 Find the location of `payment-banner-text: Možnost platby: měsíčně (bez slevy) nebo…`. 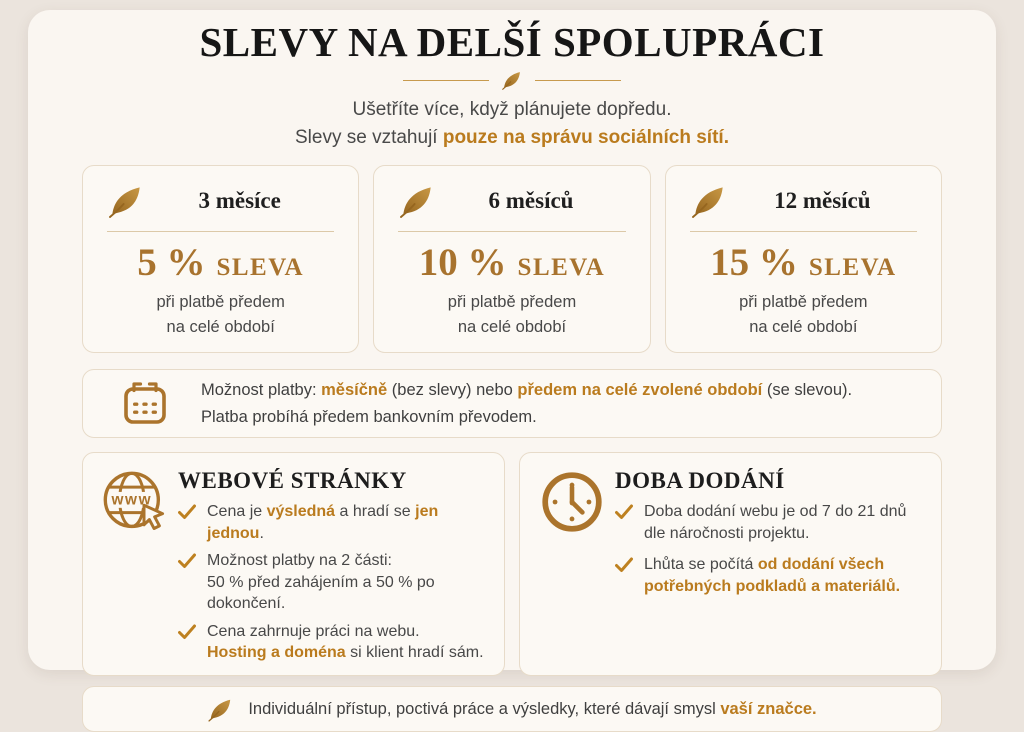

payment-banner-text: Možnost platby: měsíčně (bez slevy) nebo… is located at coordinates (526, 403).